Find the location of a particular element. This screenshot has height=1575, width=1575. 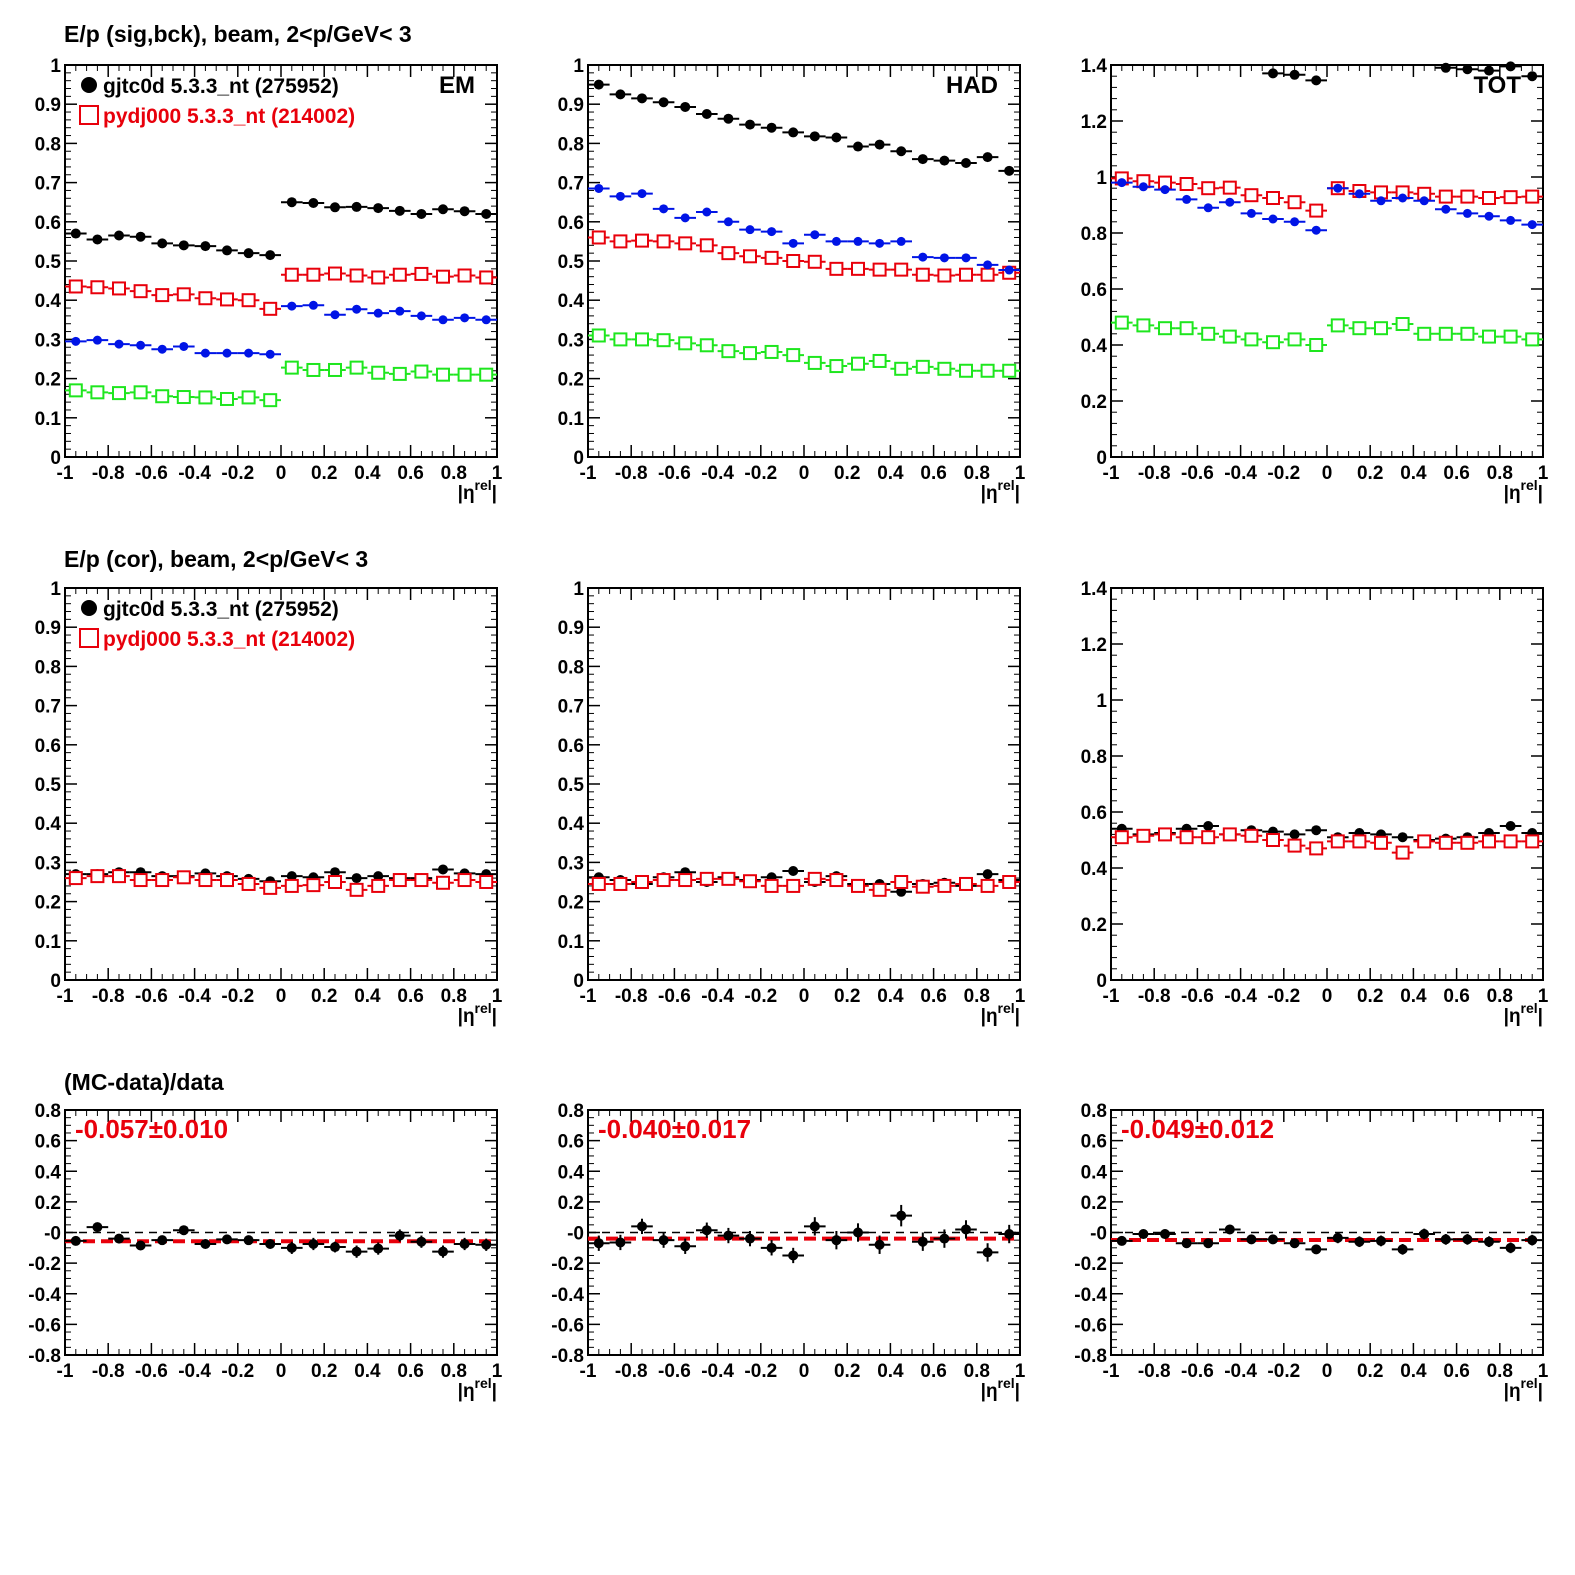

y-tick-label: 0.9 is located at coordinates (571, 628).